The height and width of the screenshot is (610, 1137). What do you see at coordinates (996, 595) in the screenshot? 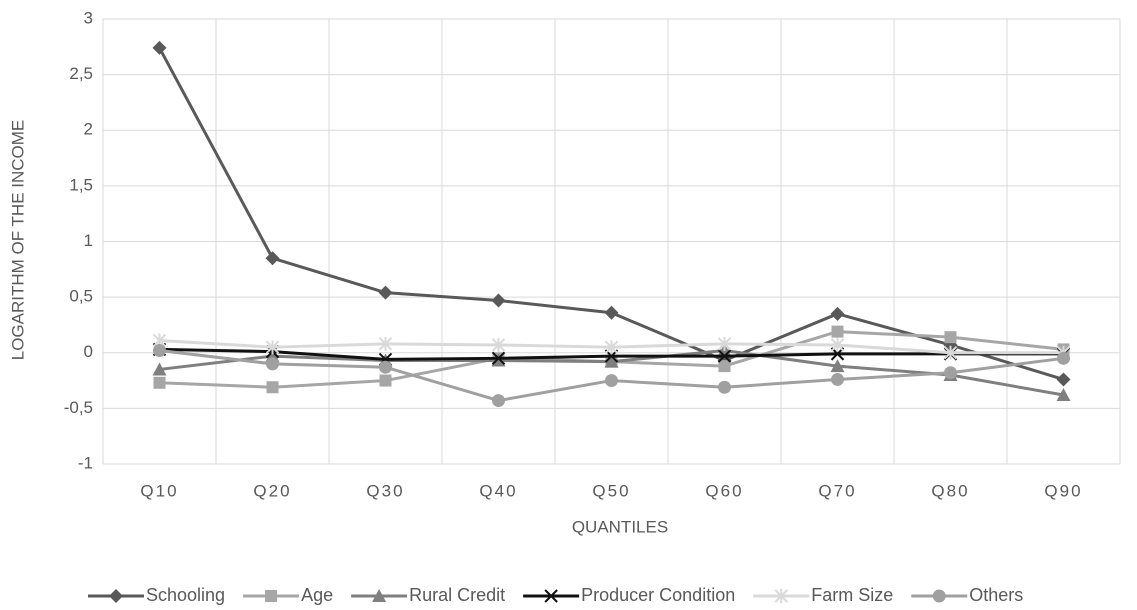
I see `legend-label: Others` at bounding box center [996, 595].